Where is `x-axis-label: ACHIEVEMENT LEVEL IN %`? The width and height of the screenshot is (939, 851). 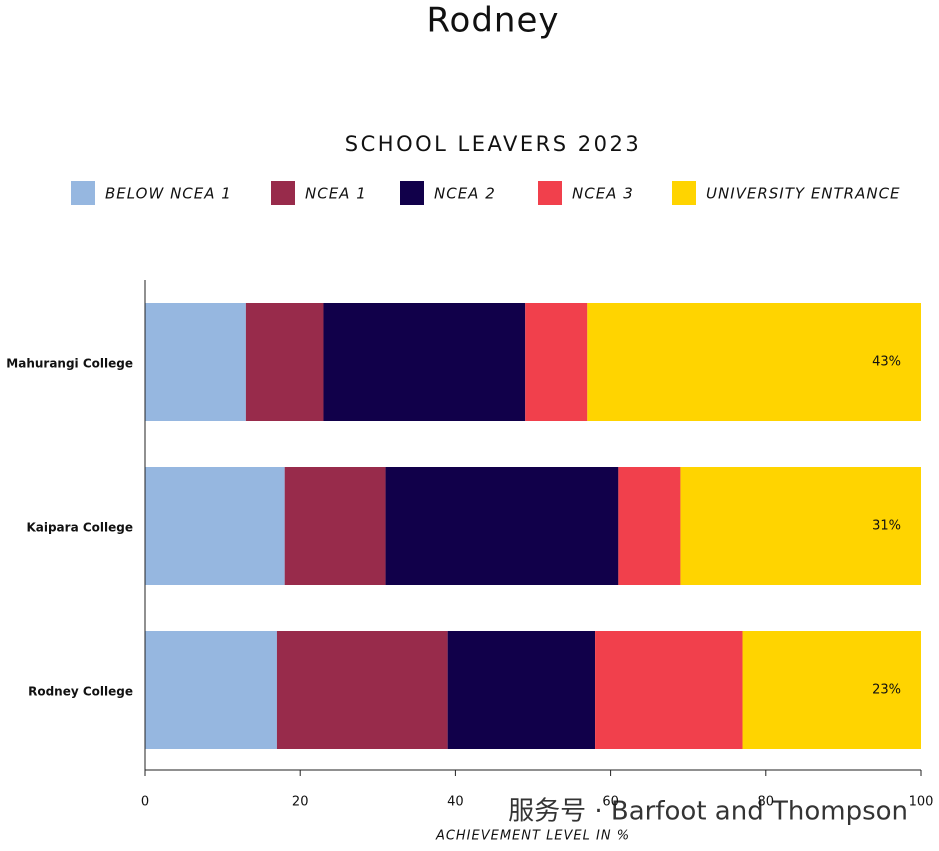 x-axis-label: ACHIEVEMENT LEVEL IN % is located at coordinates (532, 836).